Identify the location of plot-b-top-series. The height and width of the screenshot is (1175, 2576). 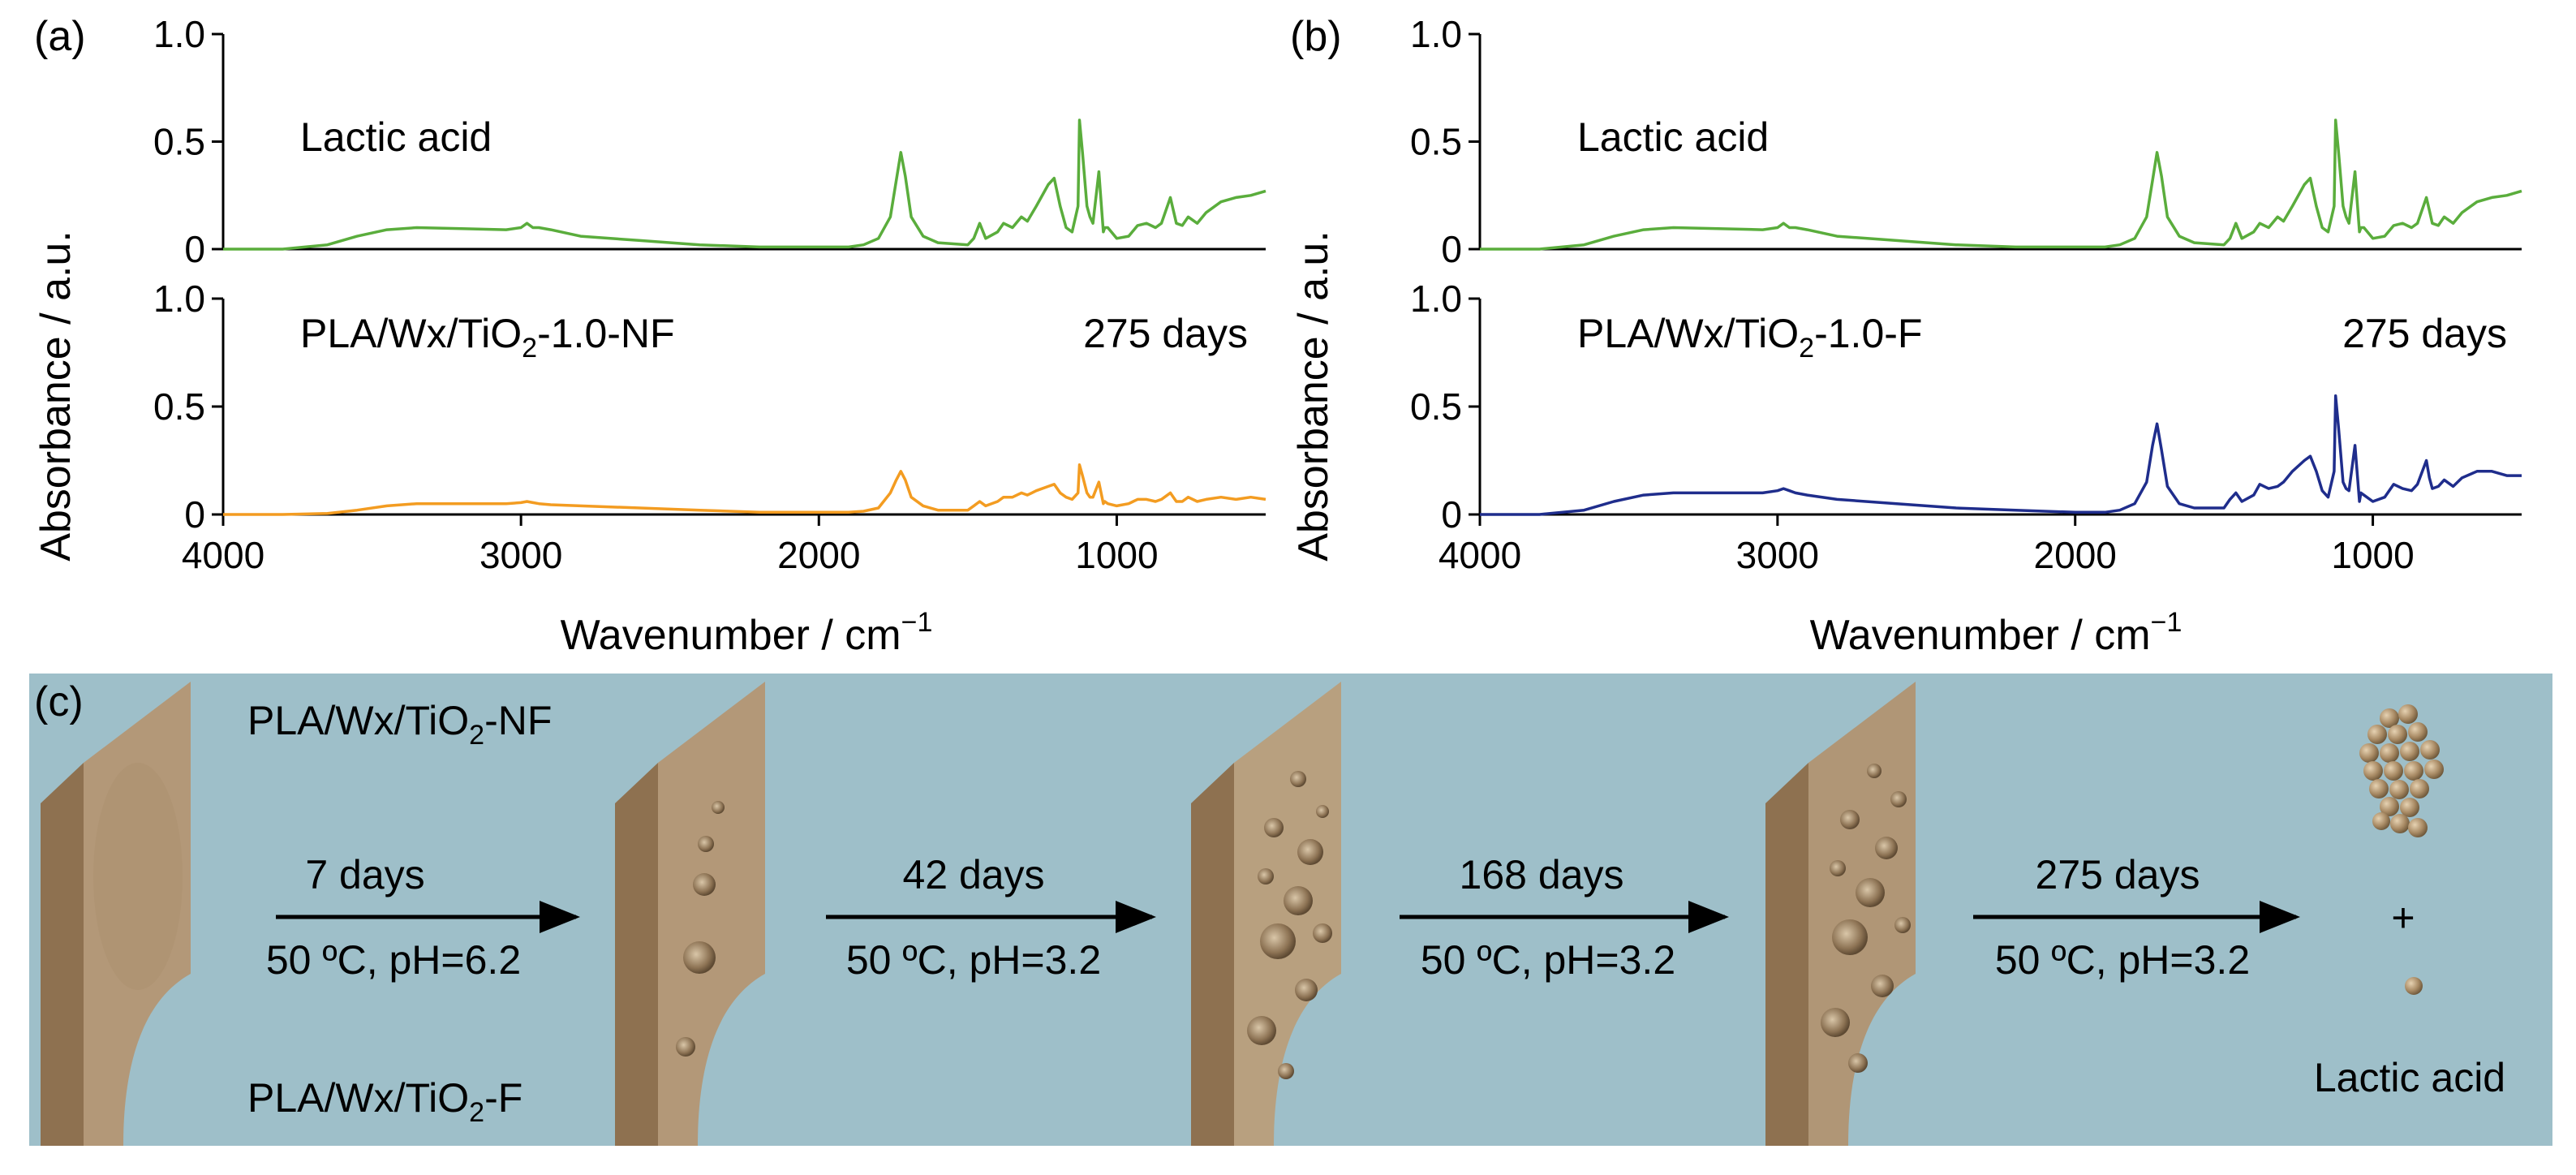
(2001, 184).